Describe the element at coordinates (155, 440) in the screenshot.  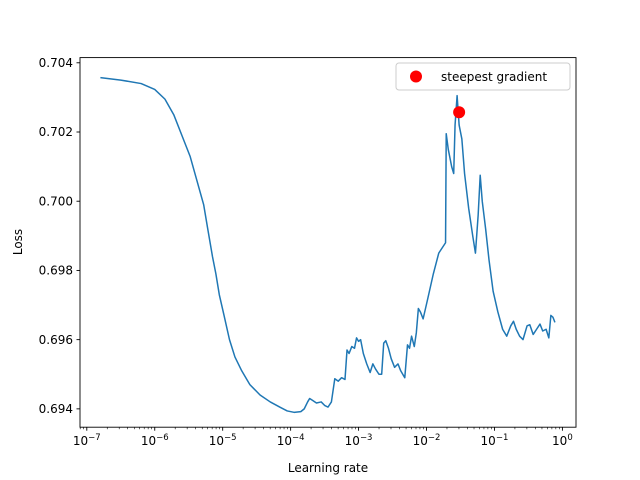
I see `x-tick-label: 10⁻⁶` at that location.